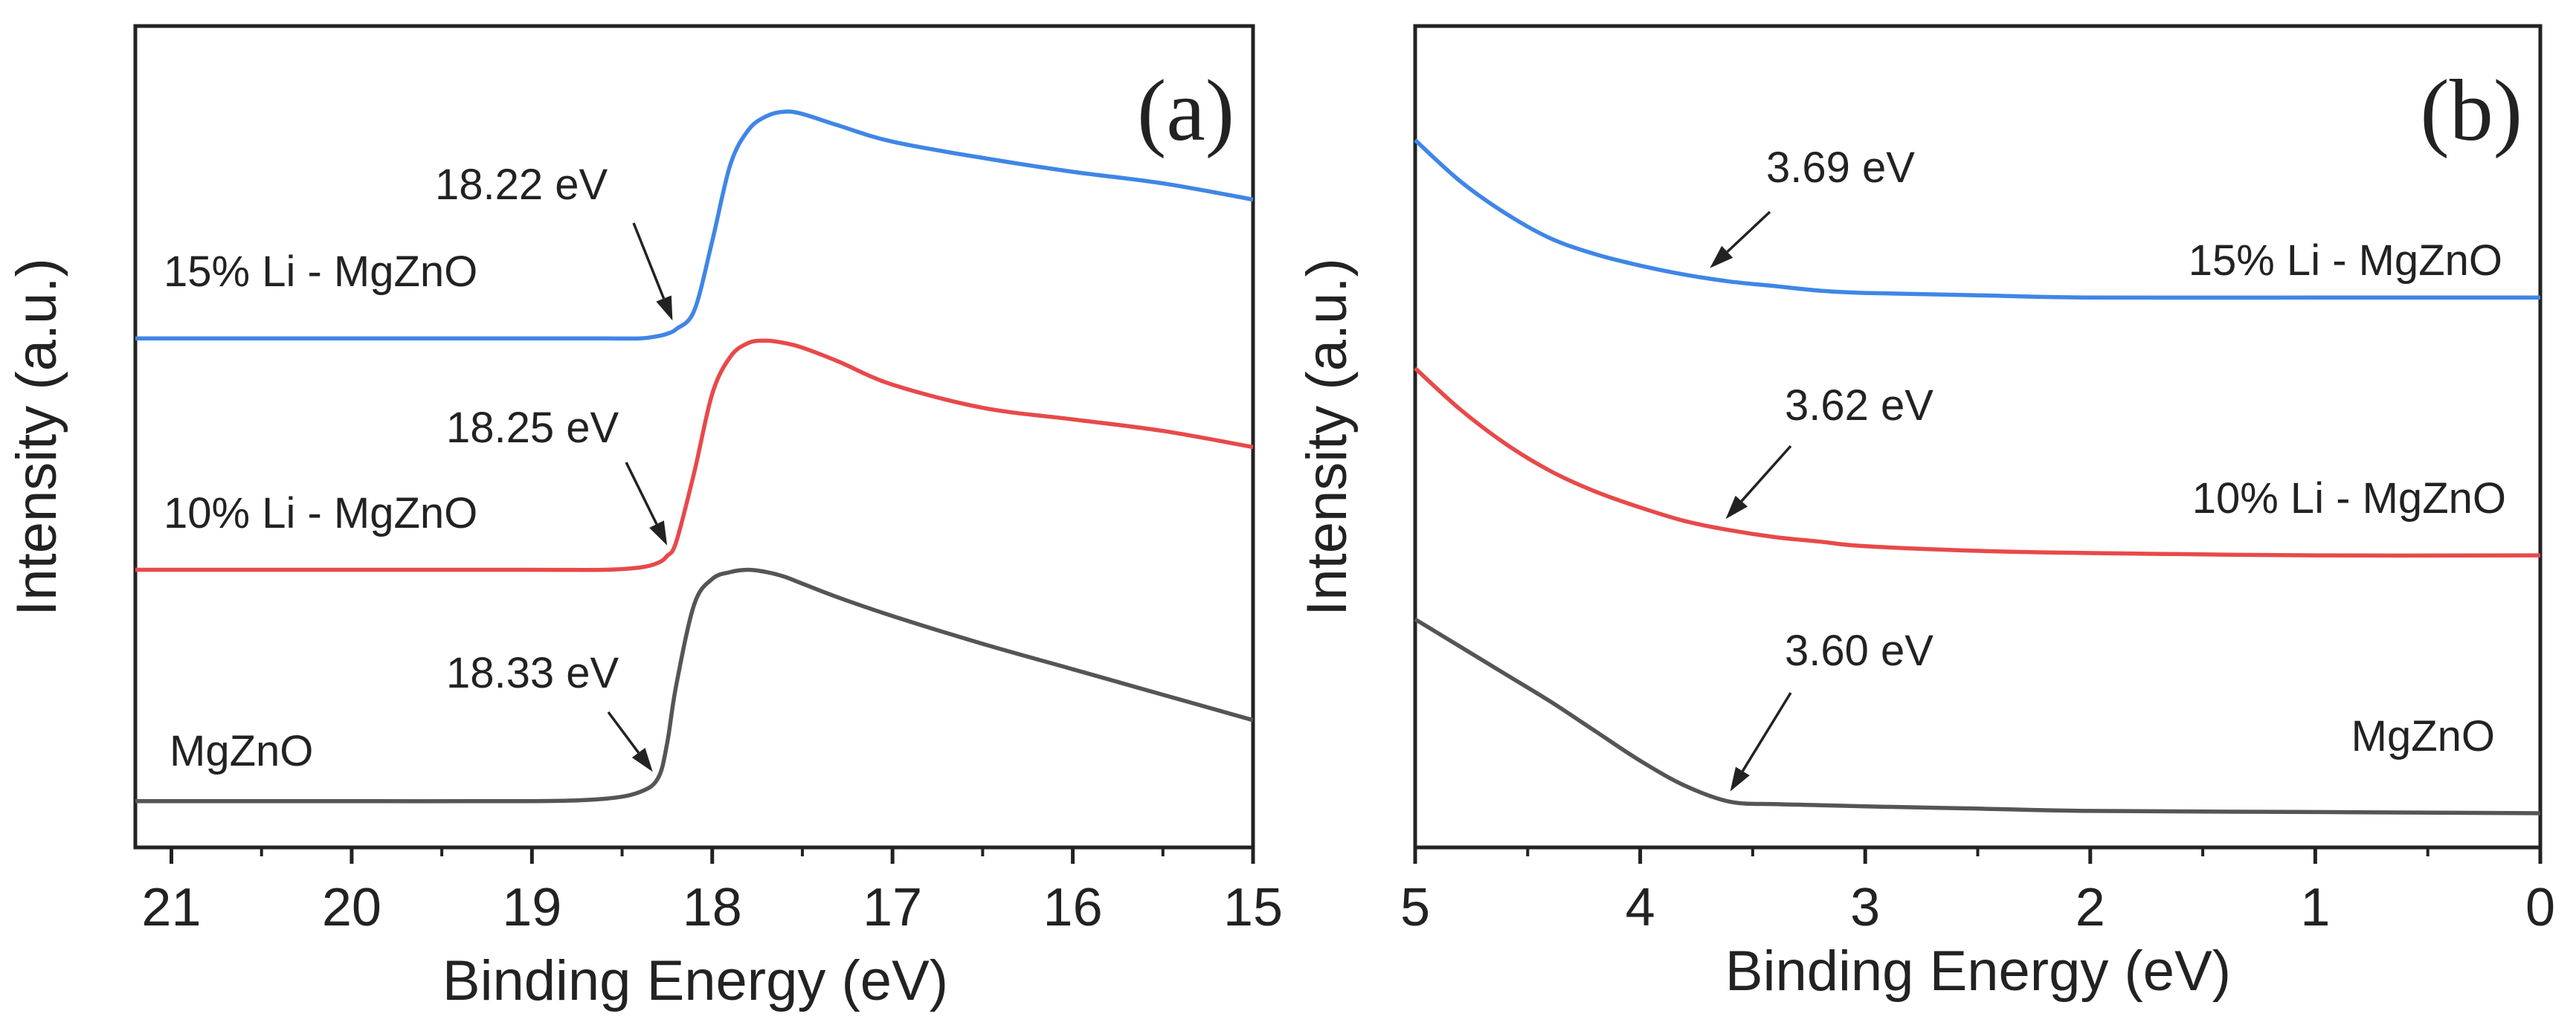 This screenshot has height=1034, width=2576. I want to click on x-tick-label-16: 16, so click(1073, 907).